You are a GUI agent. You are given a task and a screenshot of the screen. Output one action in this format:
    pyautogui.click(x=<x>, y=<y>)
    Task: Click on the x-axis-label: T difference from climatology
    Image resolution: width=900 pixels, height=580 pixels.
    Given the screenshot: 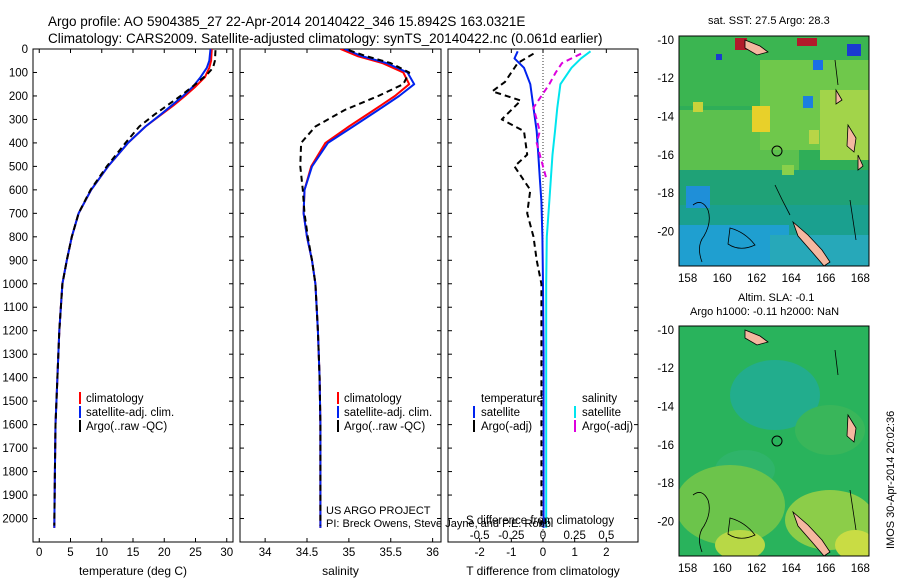 What is the action you would take?
    pyautogui.click(x=543, y=571)
    